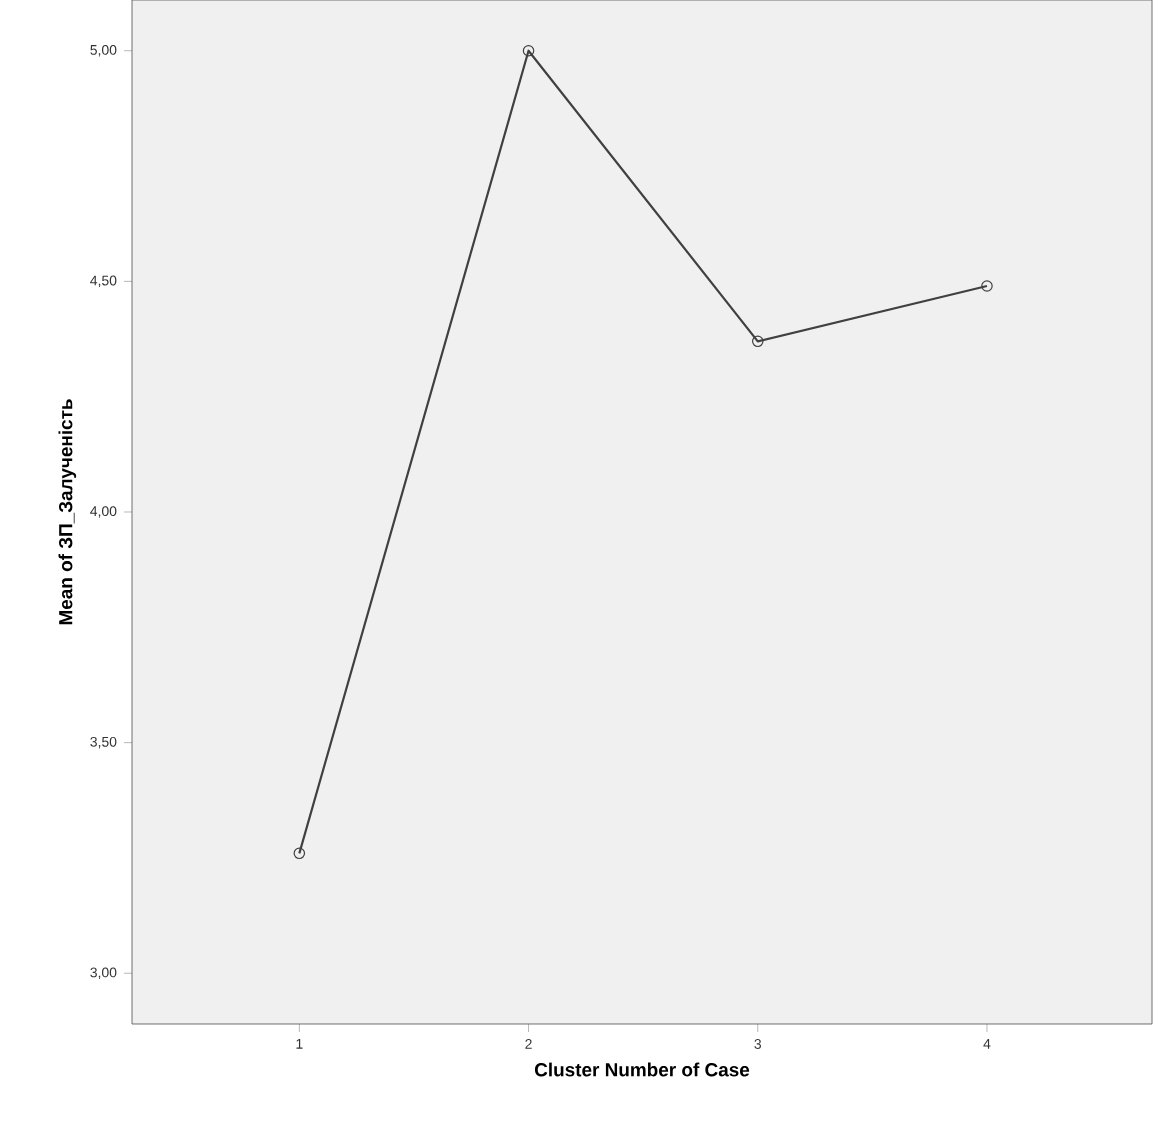  Describe the element at coordinates (67, 512) in the screenshot. I see `y-axis-title: Mean of ЗП_Залученість` at that location.